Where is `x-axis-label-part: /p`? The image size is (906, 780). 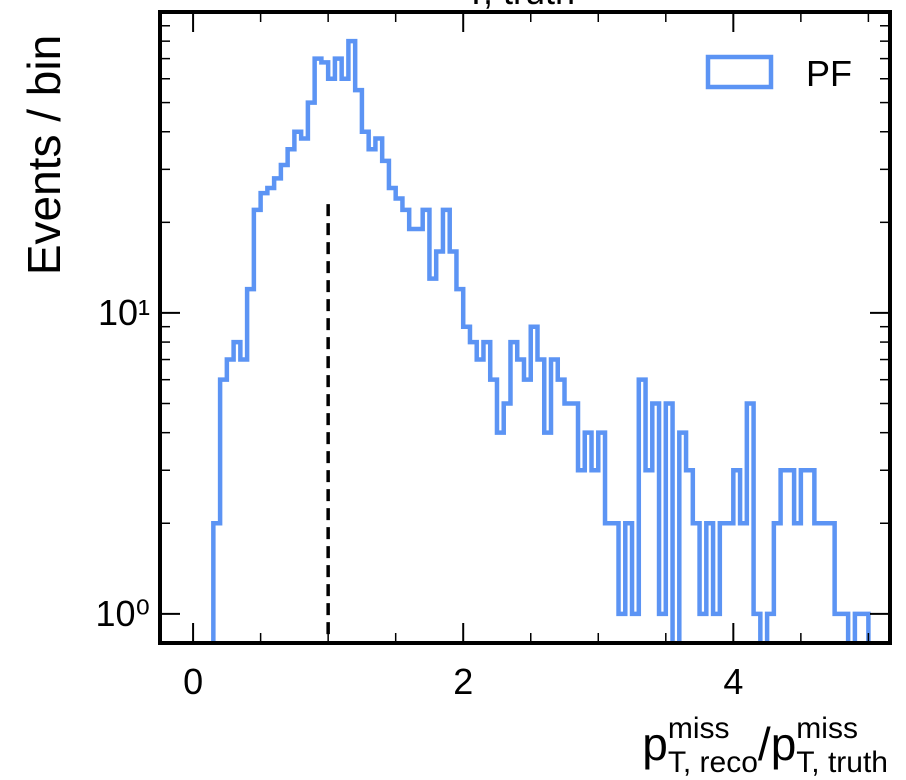 x-axis-label-part: /p is located at coordinates (777, 744).